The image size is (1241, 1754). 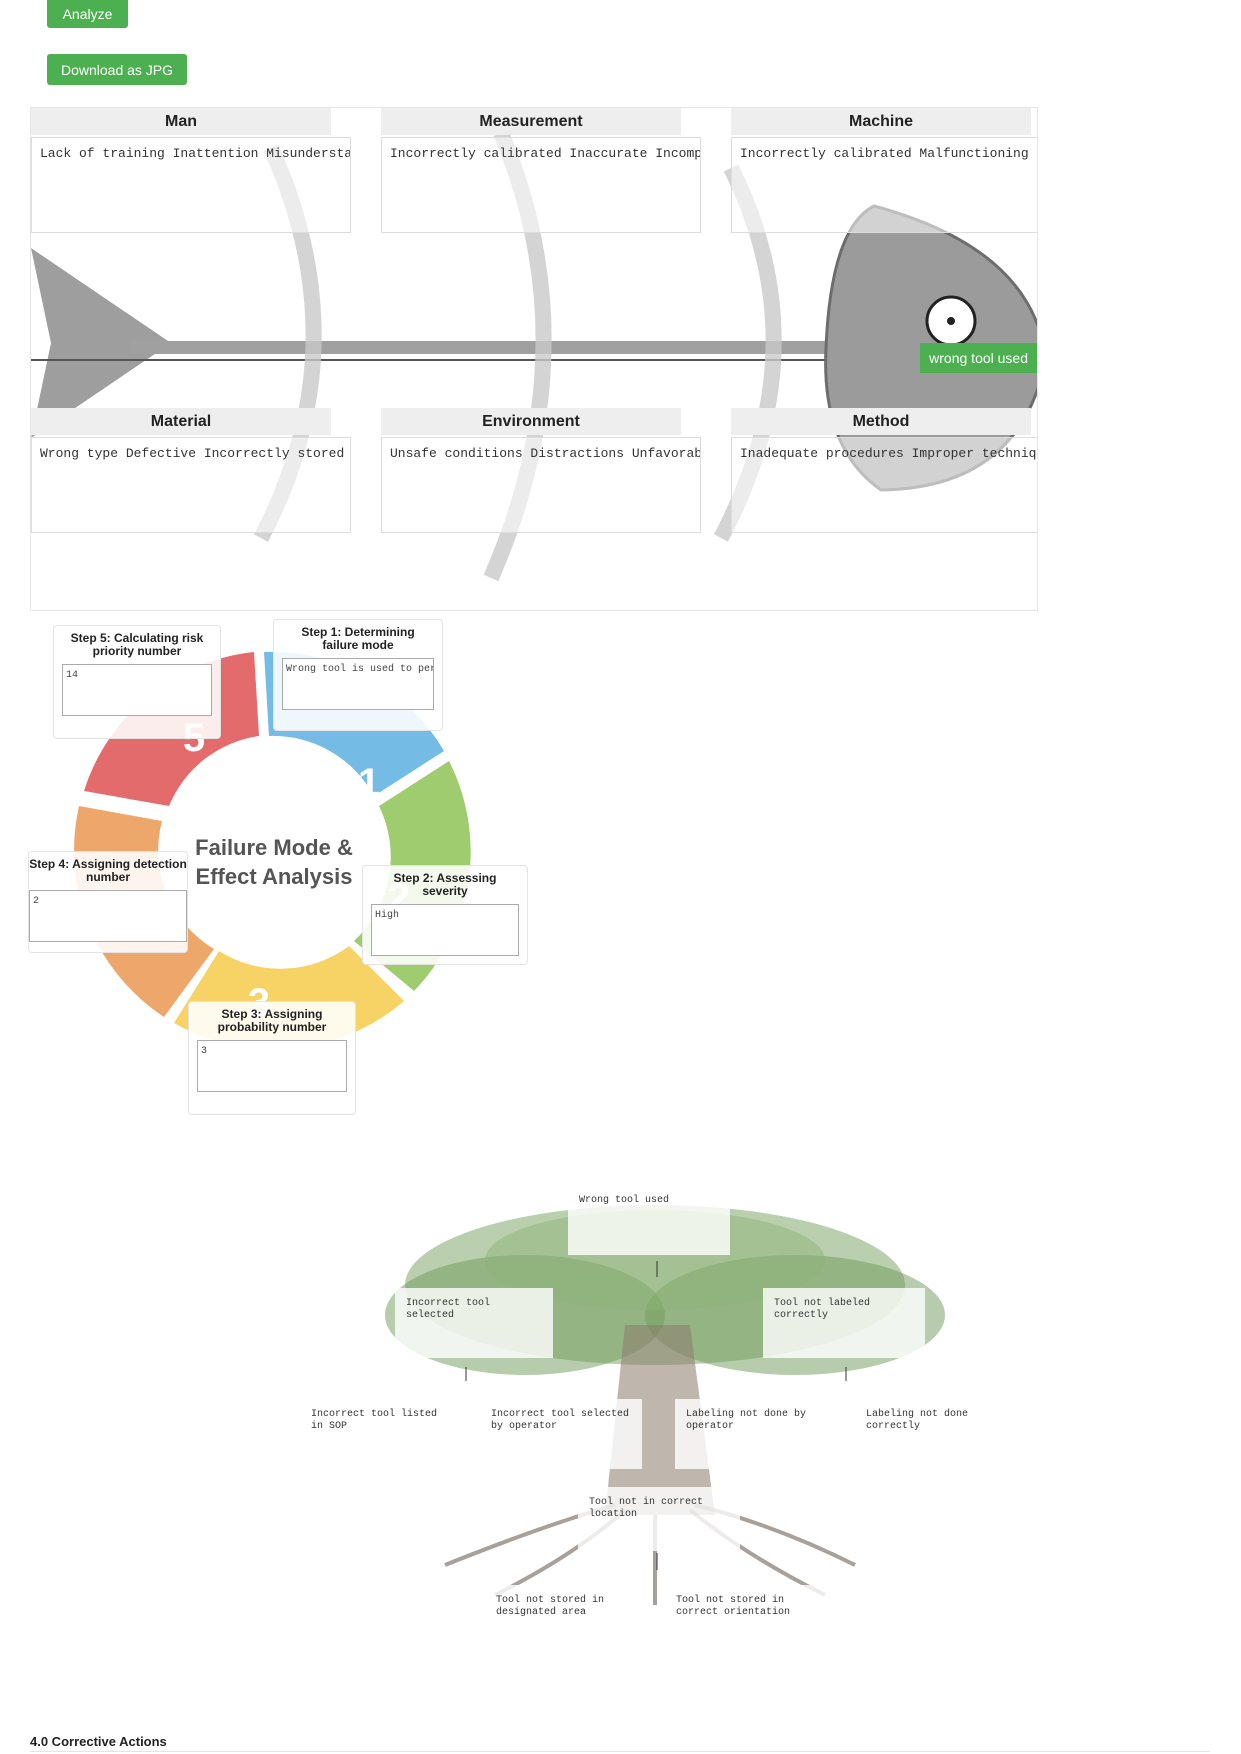 I want to click on failure-mode-input: Wrong tool is used to perfo, so click(x=358, y=684).